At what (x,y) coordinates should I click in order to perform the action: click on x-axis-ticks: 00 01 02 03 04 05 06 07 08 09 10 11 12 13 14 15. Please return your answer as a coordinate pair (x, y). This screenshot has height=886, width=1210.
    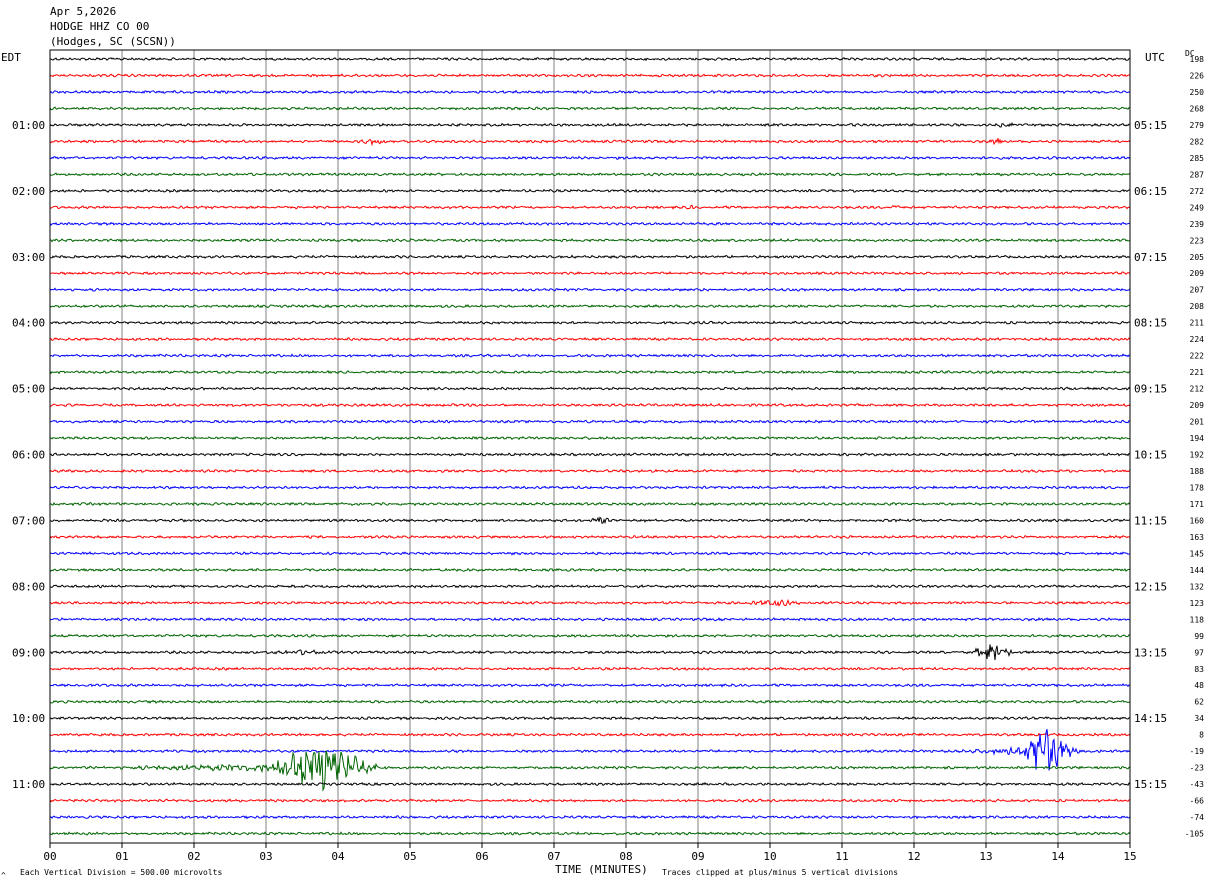
    Looking at the image, I should click on (590, 853).